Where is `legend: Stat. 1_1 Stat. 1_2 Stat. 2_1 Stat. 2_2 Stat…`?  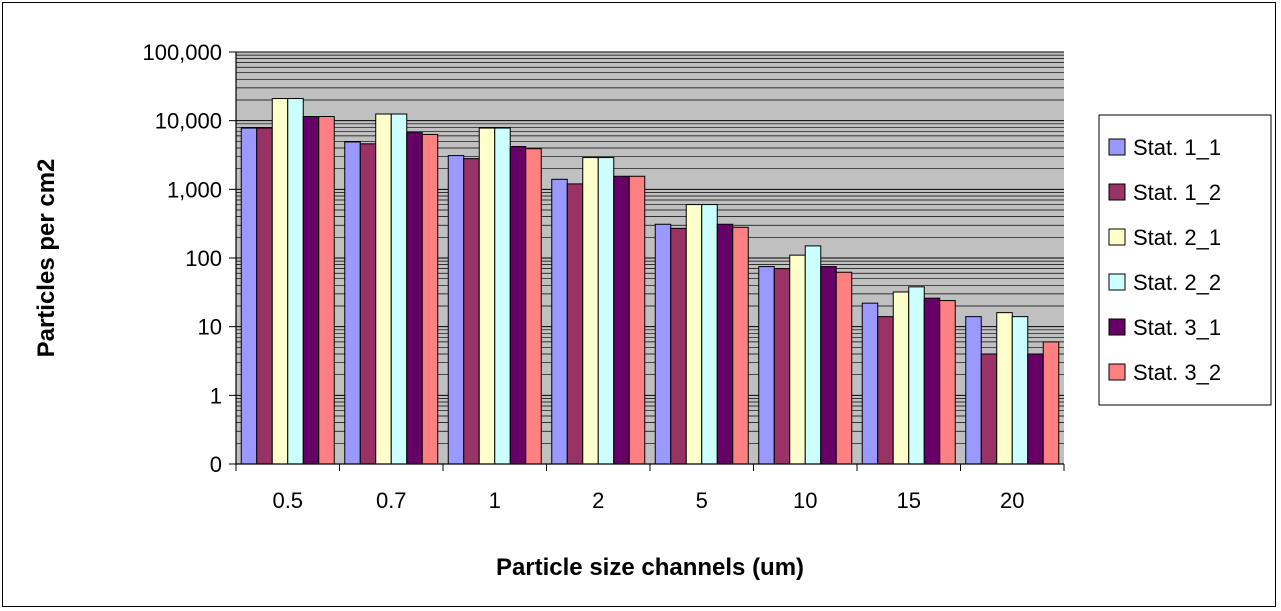
legend: Stat. 1_1 Stat. 1_2 Stat. 2_1 Stat. 2_2 Stat… is located at coordinates (1185, 260).